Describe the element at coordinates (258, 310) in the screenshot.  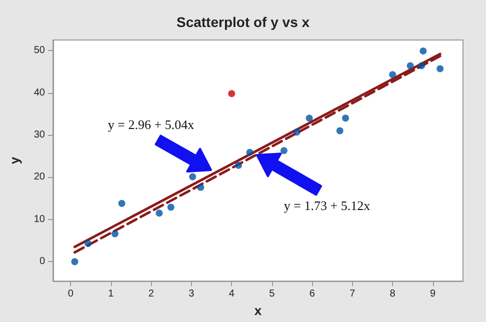
I see `x-axis-title: x` at that location.